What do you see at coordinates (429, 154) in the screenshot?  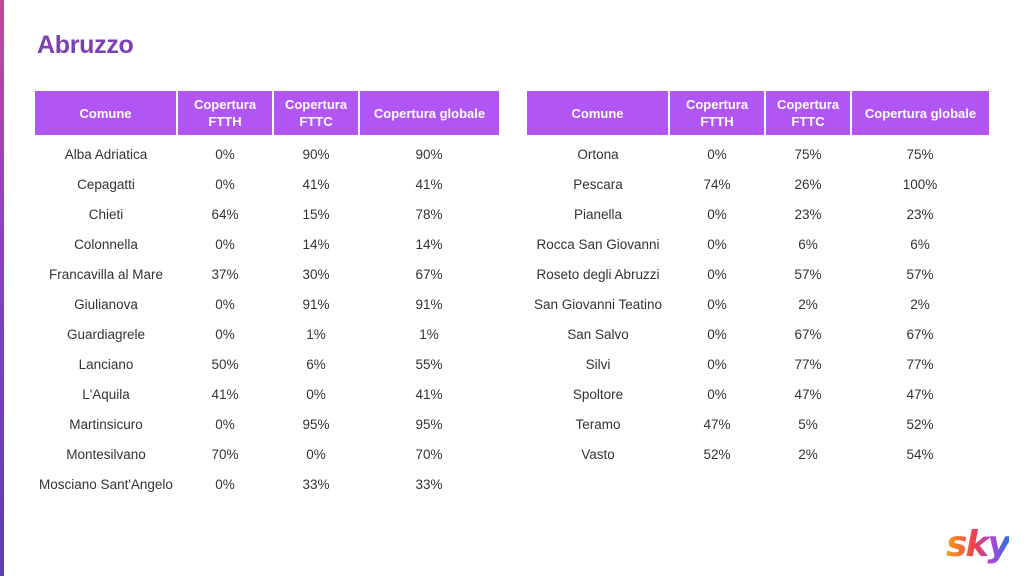 I see `cell-copertura-globale: 90%` at bounding box center [429, 154].